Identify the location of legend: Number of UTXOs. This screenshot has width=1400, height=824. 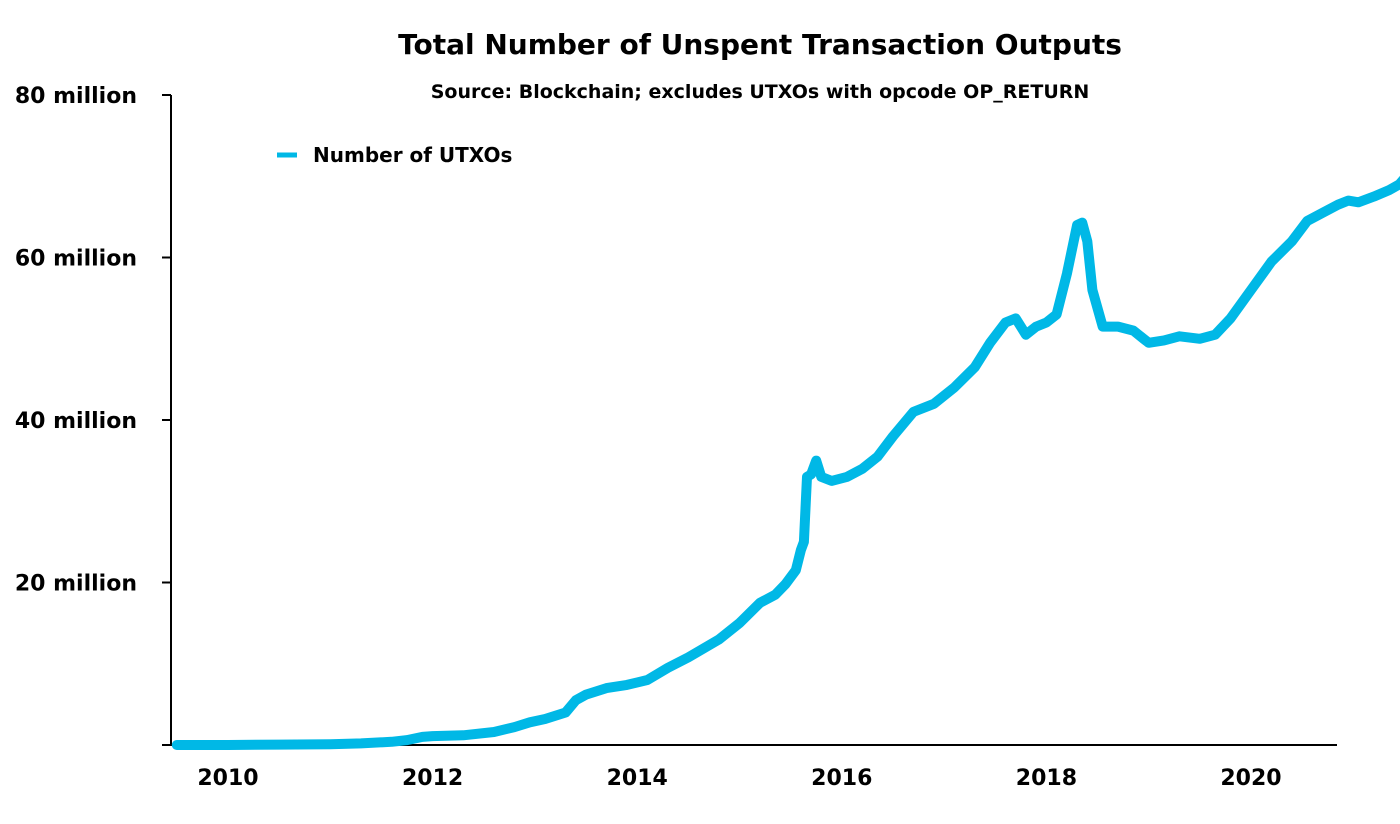
(394, 155).